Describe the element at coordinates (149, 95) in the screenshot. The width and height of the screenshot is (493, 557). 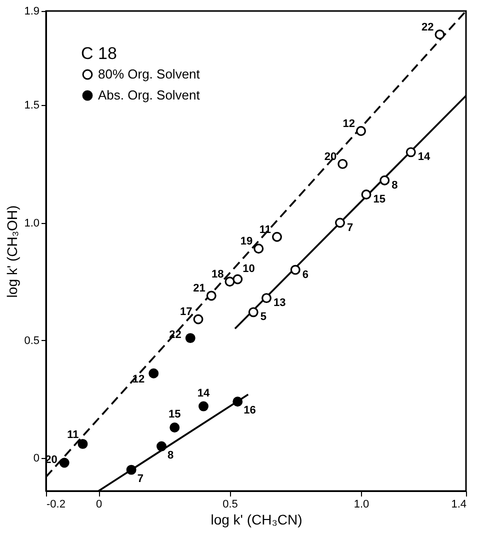
I see `legend-label: Abs. Org. Solvent` at that location.